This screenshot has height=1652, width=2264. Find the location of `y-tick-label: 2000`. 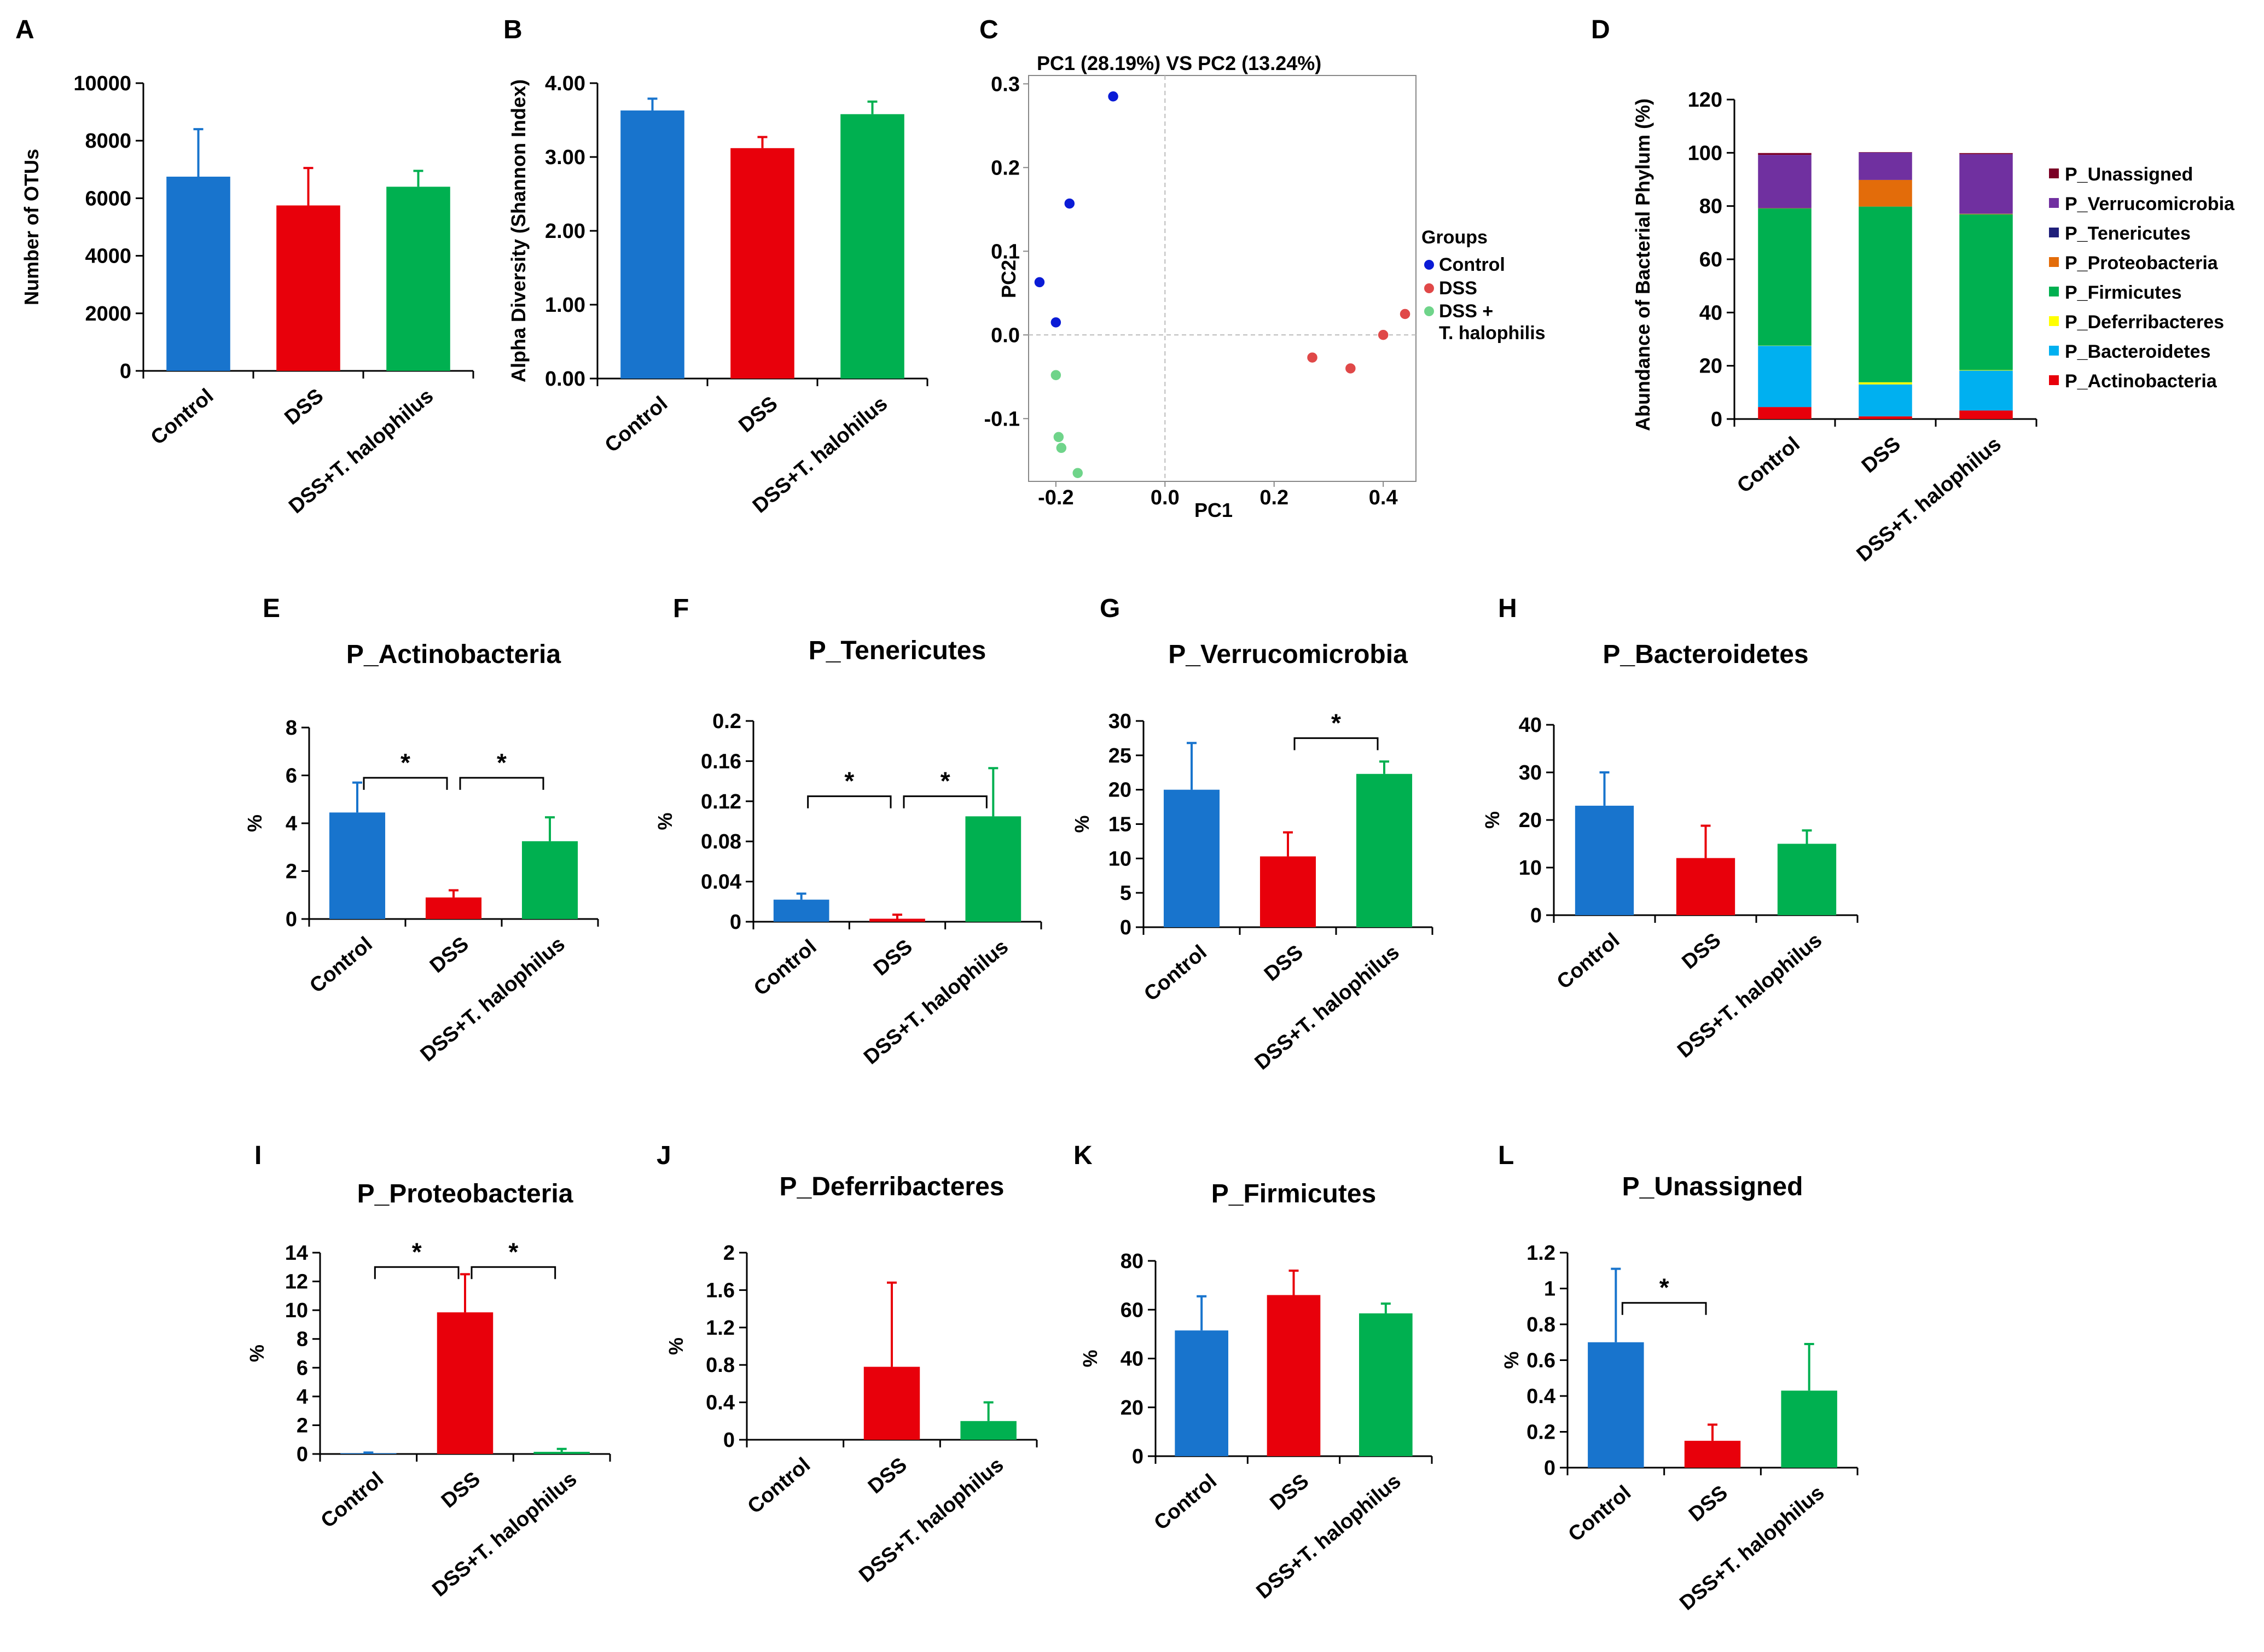

y-tick-label: 2000 is located at coordinates (108, 314).